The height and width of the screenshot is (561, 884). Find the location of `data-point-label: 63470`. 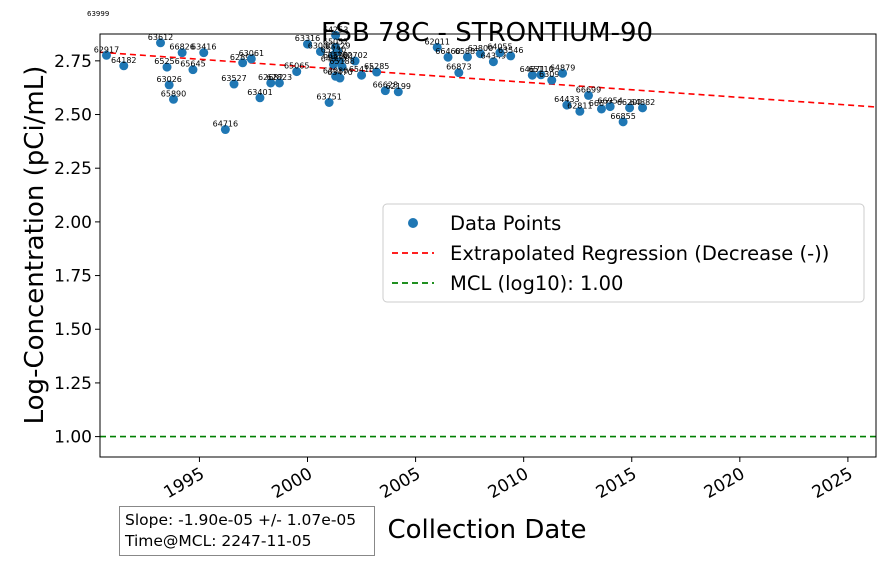

data-point-label: 63470 is located at coordinates (339, 72).